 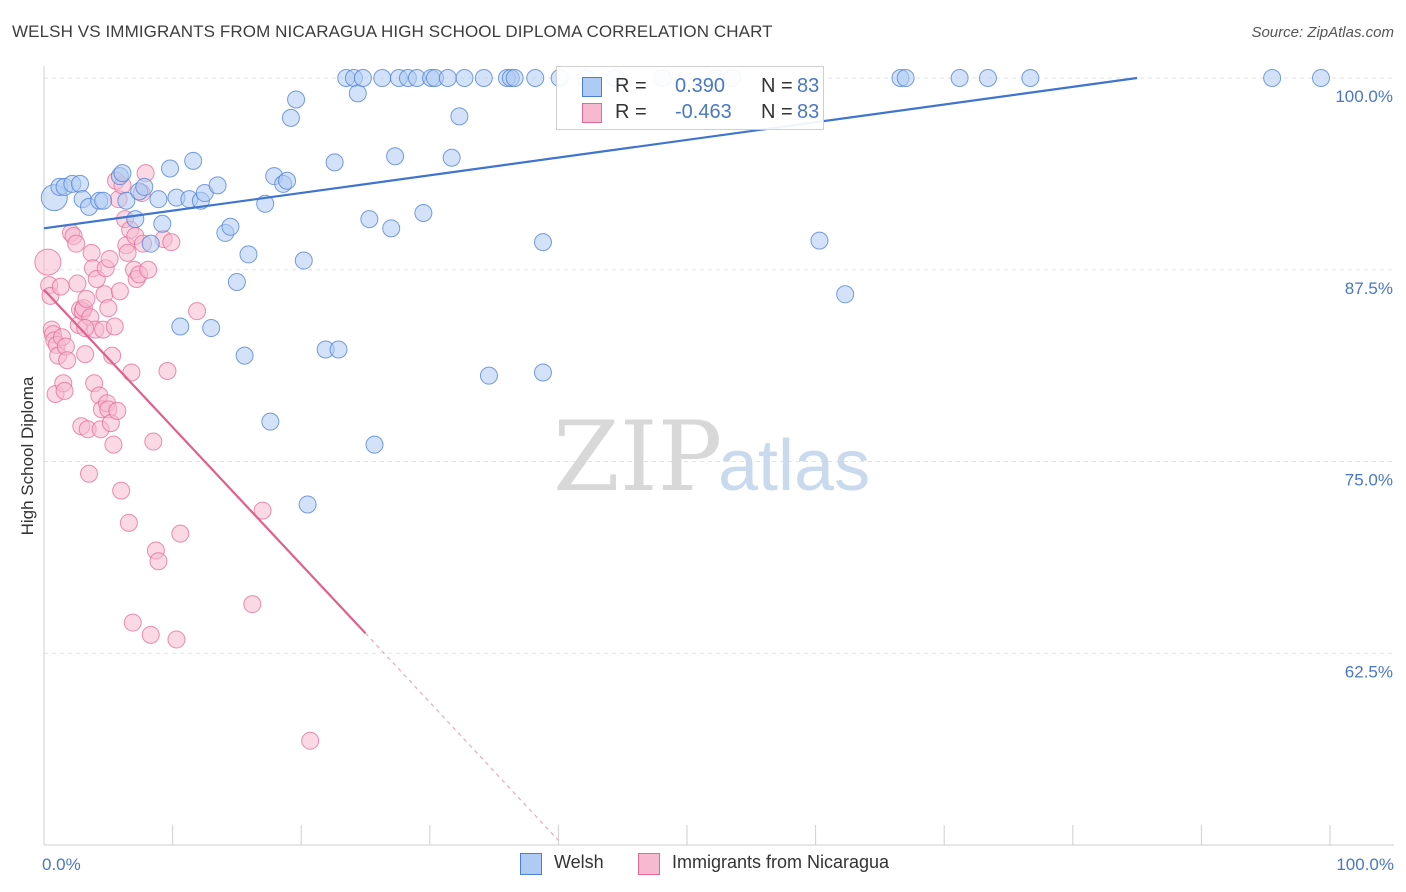 What do you see at coordinates (1369, 288) in the screenshot?
I see `y-tick-label: 87.5%` at bounding box center [1369, 288].